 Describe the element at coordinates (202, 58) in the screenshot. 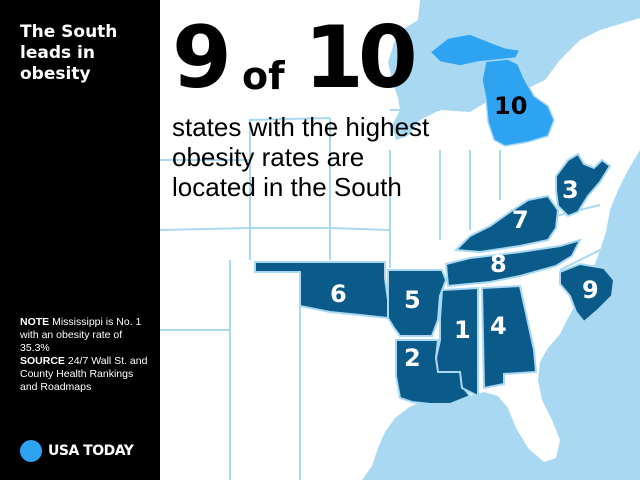

I see `headline-number: 9` at that location.